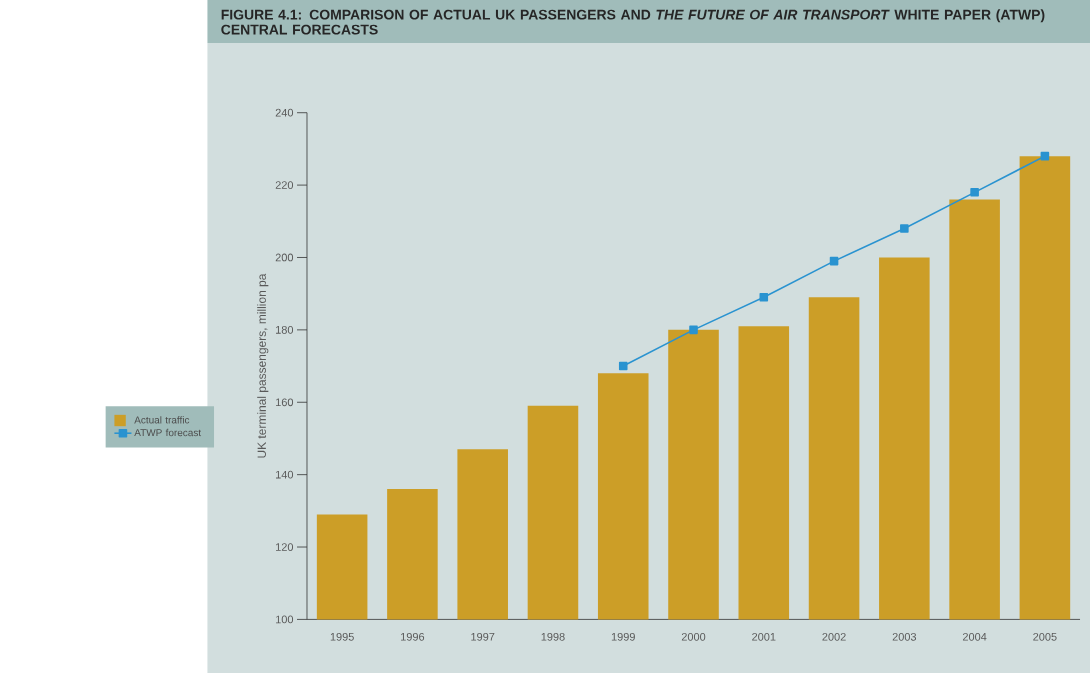 This screenshot has width=1090, height=673. What do you see at coordinates (974, 636) in the screenshot?
I see `x-tick-label: 2004` at bounding box center [974, 636].